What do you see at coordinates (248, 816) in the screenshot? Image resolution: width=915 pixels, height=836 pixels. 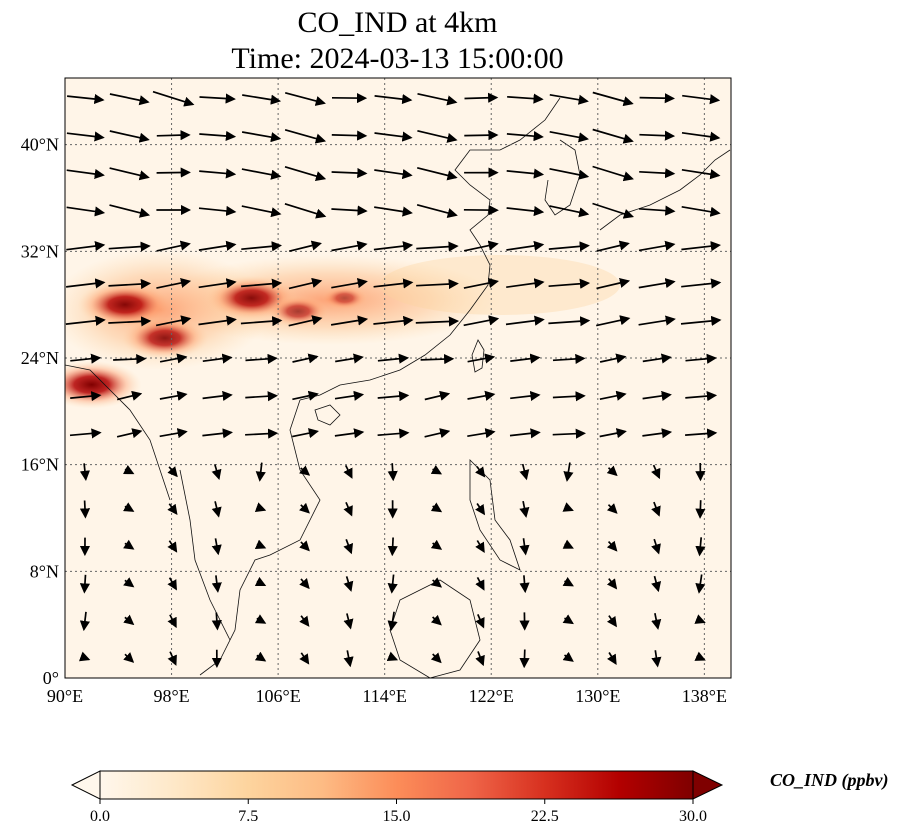 I see `colorbar-tick-label: 7.5` at bounding box center [248, 816].